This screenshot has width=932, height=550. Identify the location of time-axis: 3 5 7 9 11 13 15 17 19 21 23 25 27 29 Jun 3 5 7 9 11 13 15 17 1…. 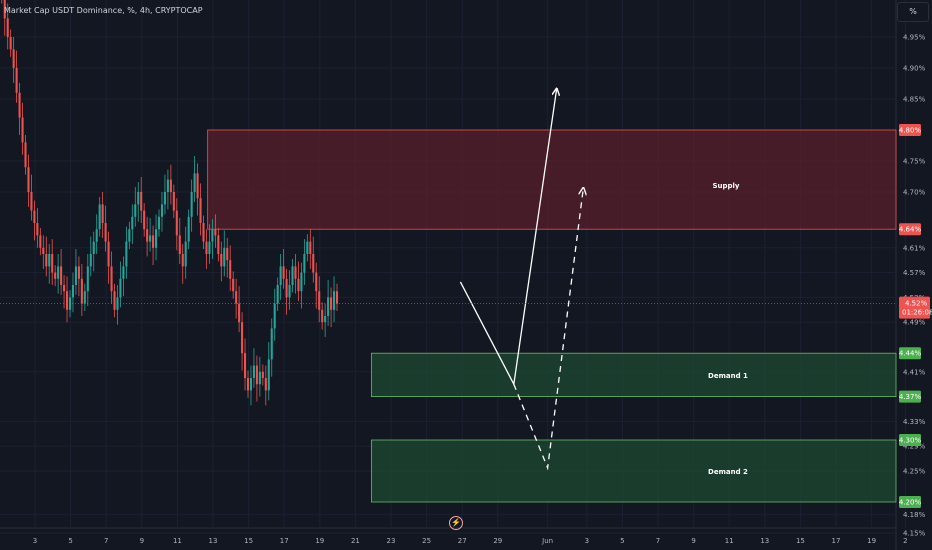
(470, 541).